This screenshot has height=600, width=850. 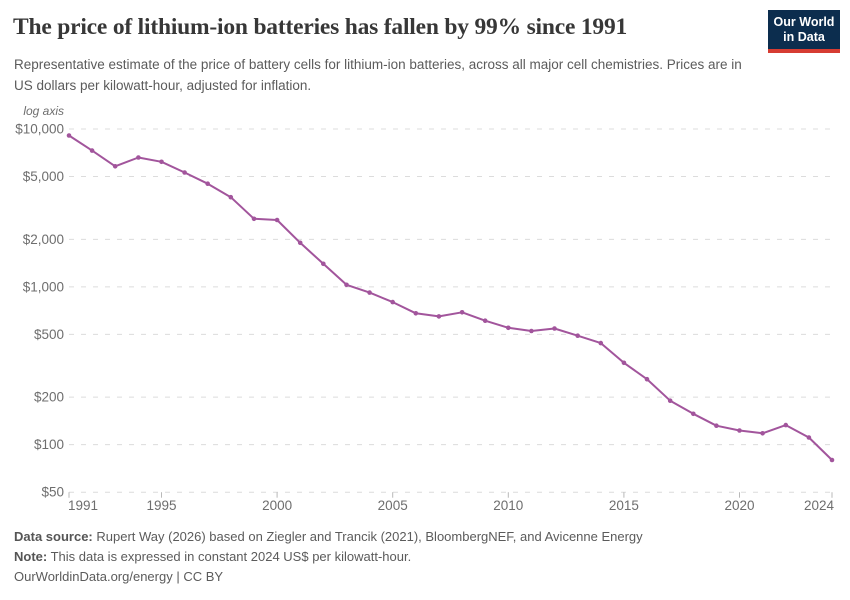 What do you see at coordinates (119, 576) in the screenshot?
I see `owid-license-link: OurWorldinData.org/energy | CC BY` at bounding box center [119, 576].